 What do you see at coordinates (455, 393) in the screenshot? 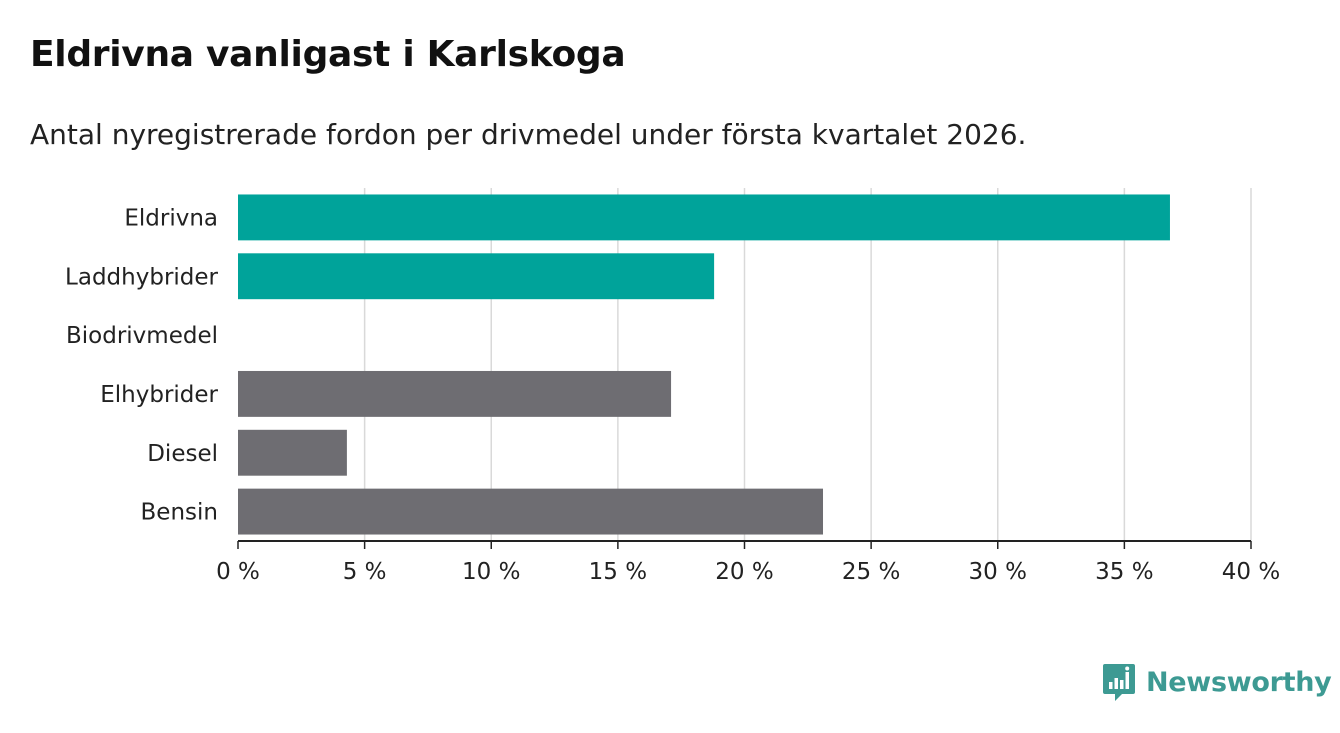
I see `bar-elhybrider` at bounding box center [455, 393].